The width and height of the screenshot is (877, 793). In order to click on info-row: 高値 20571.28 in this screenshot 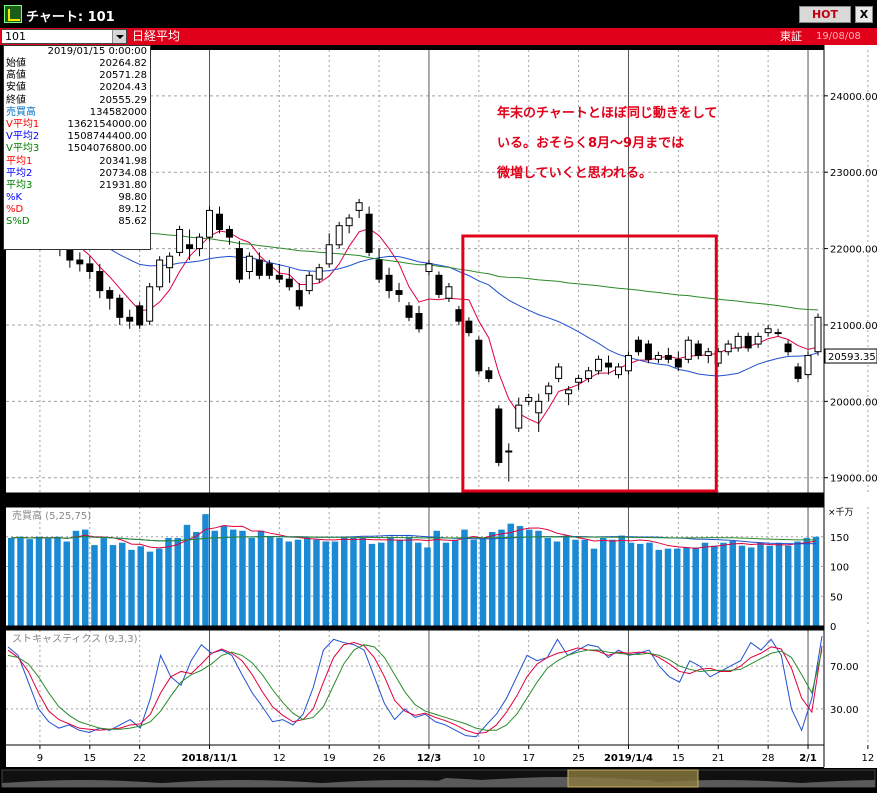, I will do `click(77, 76)`.